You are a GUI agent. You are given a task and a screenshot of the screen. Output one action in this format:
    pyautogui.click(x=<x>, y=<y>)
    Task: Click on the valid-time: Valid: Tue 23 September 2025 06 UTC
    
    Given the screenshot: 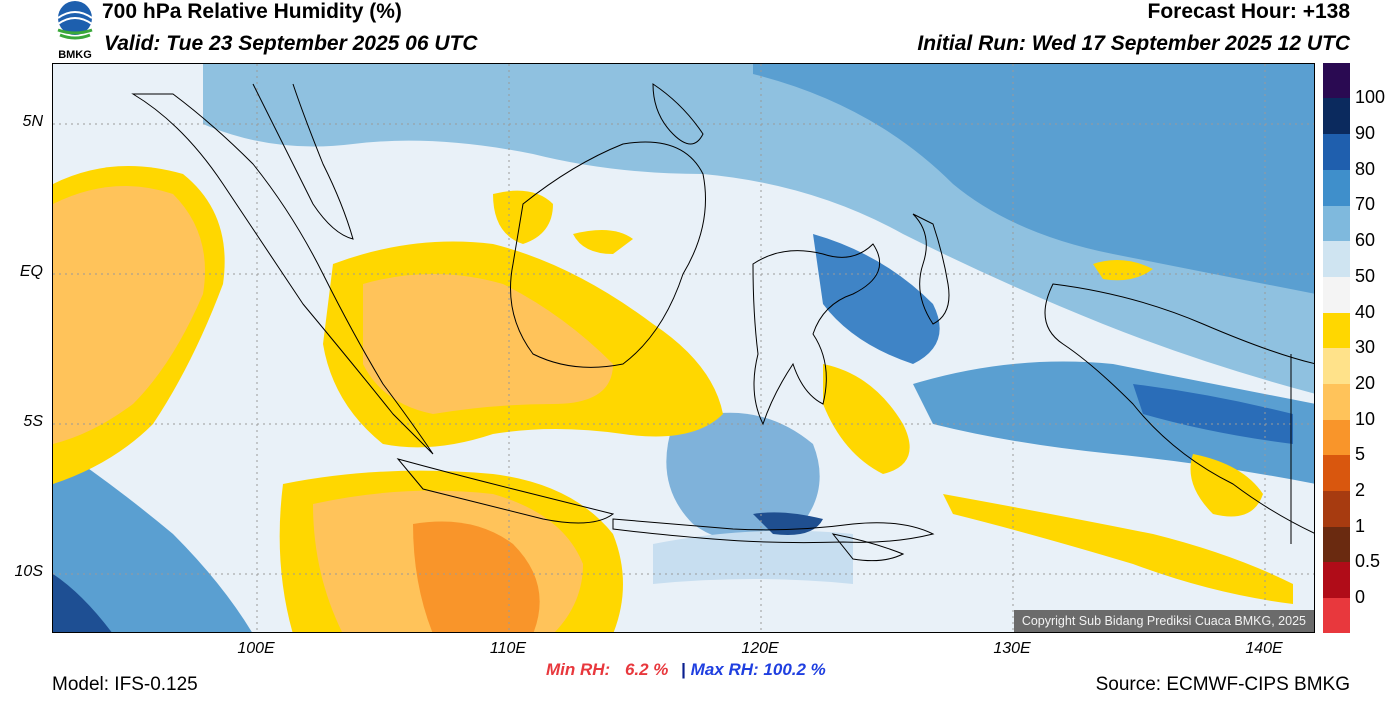 What is the action you would take?
    pyautogui.click(x=291, y=43)
    